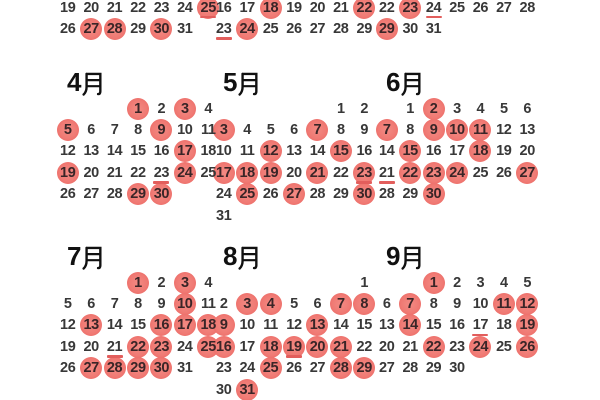  What do you see at coordinates (364, 29) in the screenshot?
I see `day-number: 29` at bounding box center [364, 29].